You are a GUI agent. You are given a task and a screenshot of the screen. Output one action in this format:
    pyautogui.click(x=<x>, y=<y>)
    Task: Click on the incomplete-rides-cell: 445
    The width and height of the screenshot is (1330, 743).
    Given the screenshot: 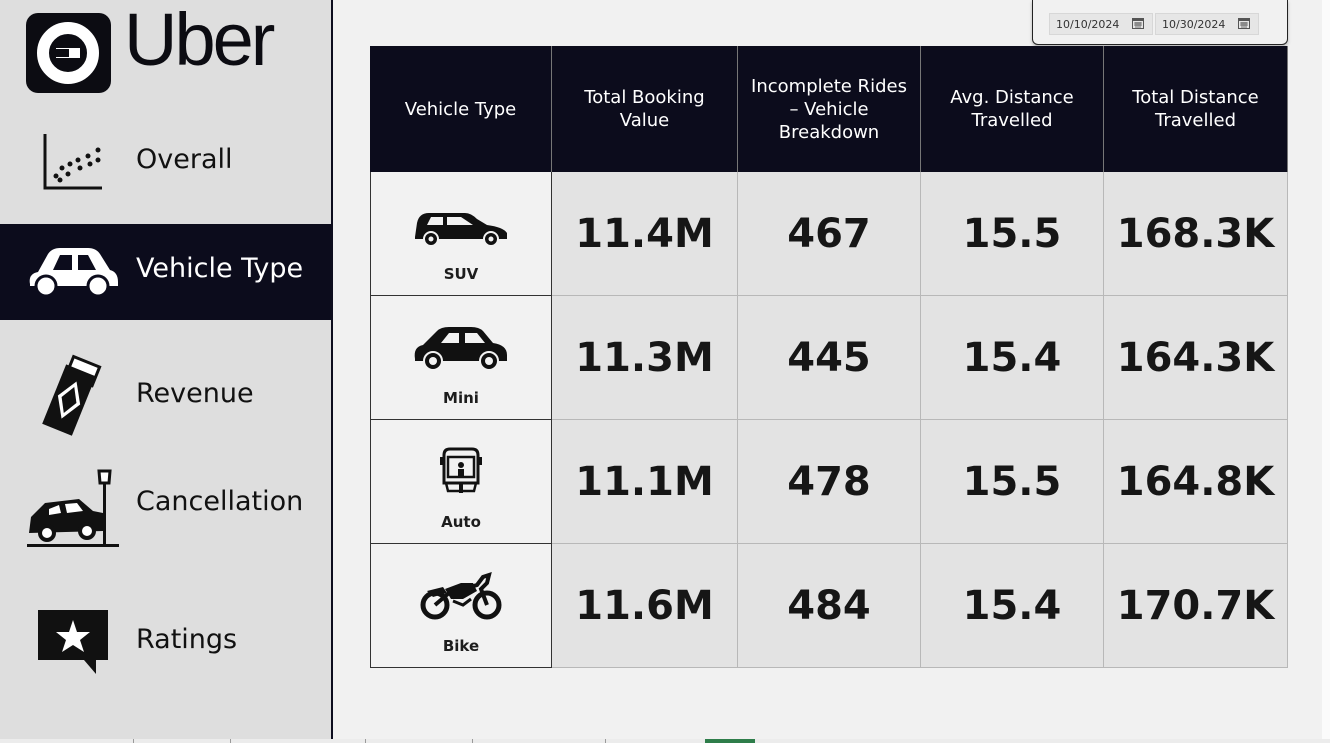 What is the action you would take?
    pyautogui.click(x=829, y=358)
    